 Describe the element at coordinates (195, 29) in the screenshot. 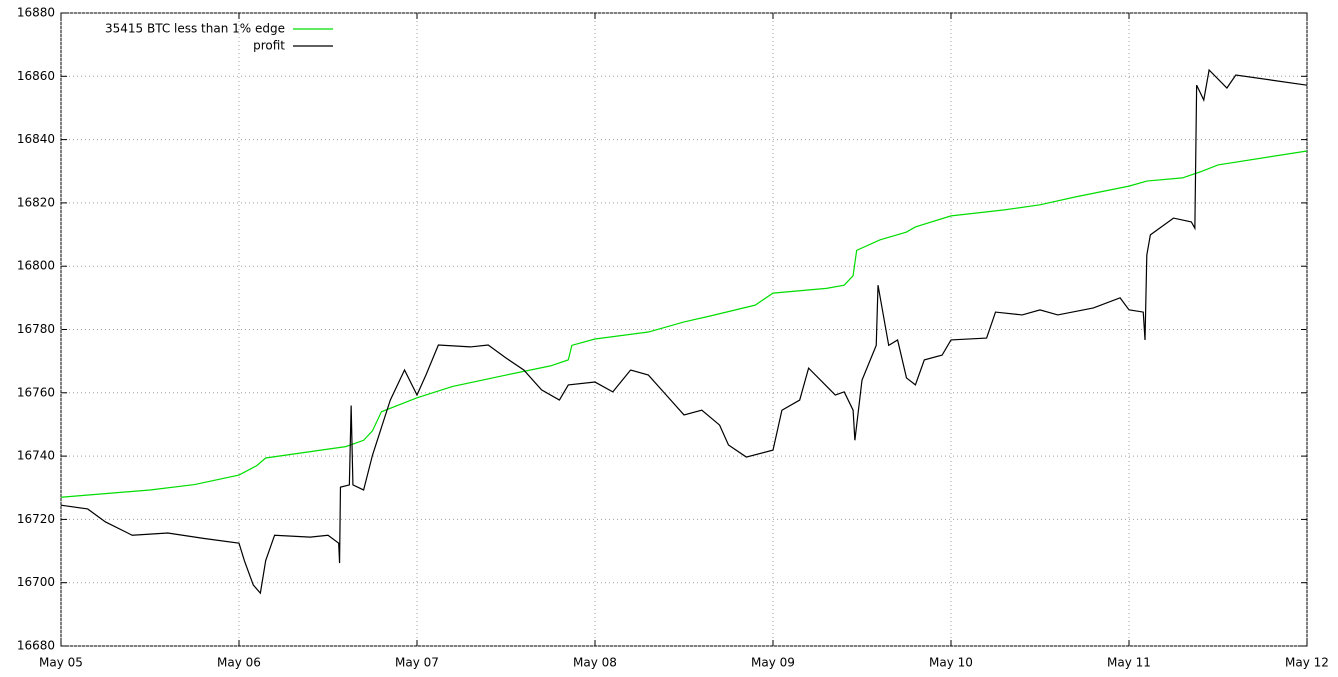

I see `legend-label: 35415 BTC less than 1% edge` at that location.